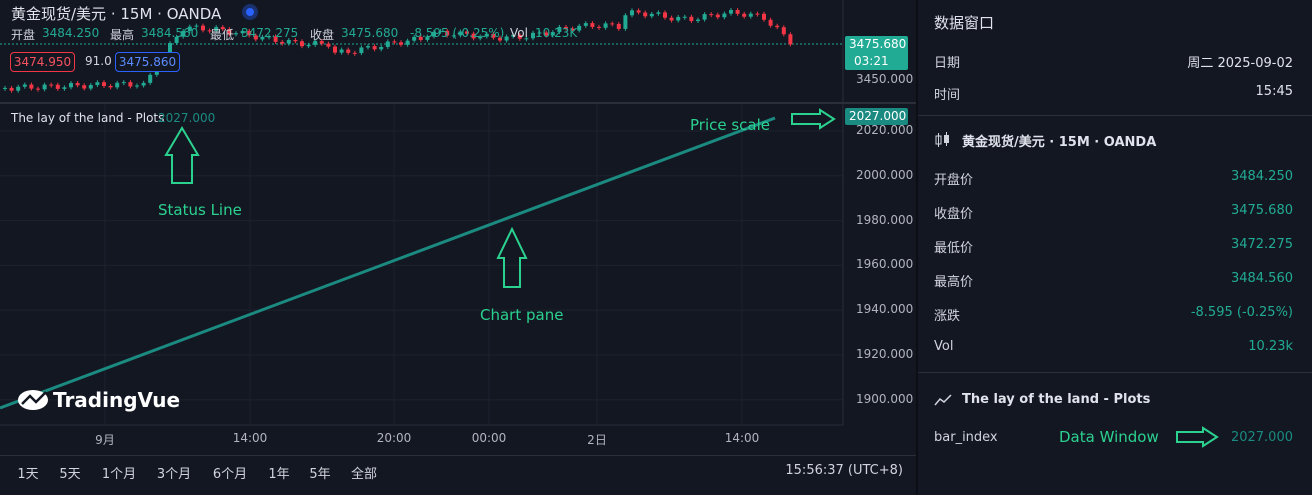 Image resolution: width=1312 pixels, height=495 pixels. I want to click on range-button: 1年, so click(279, 474).